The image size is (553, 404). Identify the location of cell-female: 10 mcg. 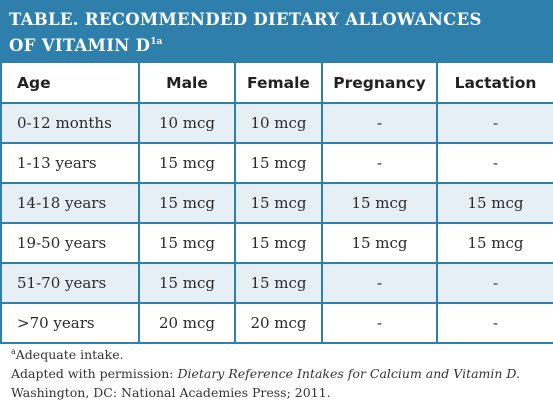
(278, 123).